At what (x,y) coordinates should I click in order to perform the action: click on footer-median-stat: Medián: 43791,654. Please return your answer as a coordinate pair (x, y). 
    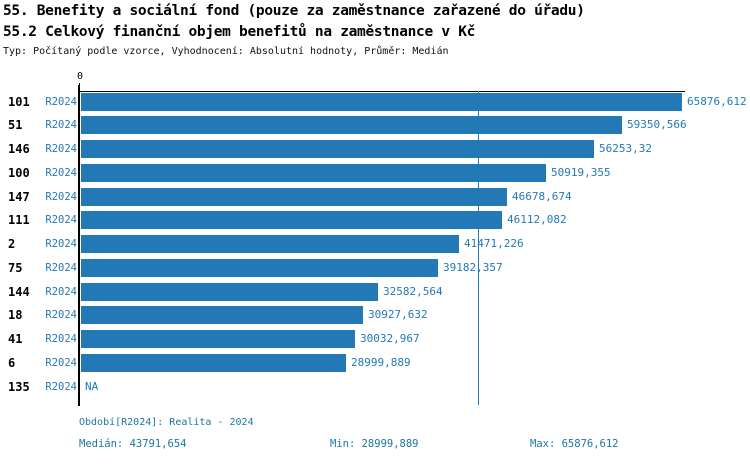
    Looking at the image, I should click on (133, 444).